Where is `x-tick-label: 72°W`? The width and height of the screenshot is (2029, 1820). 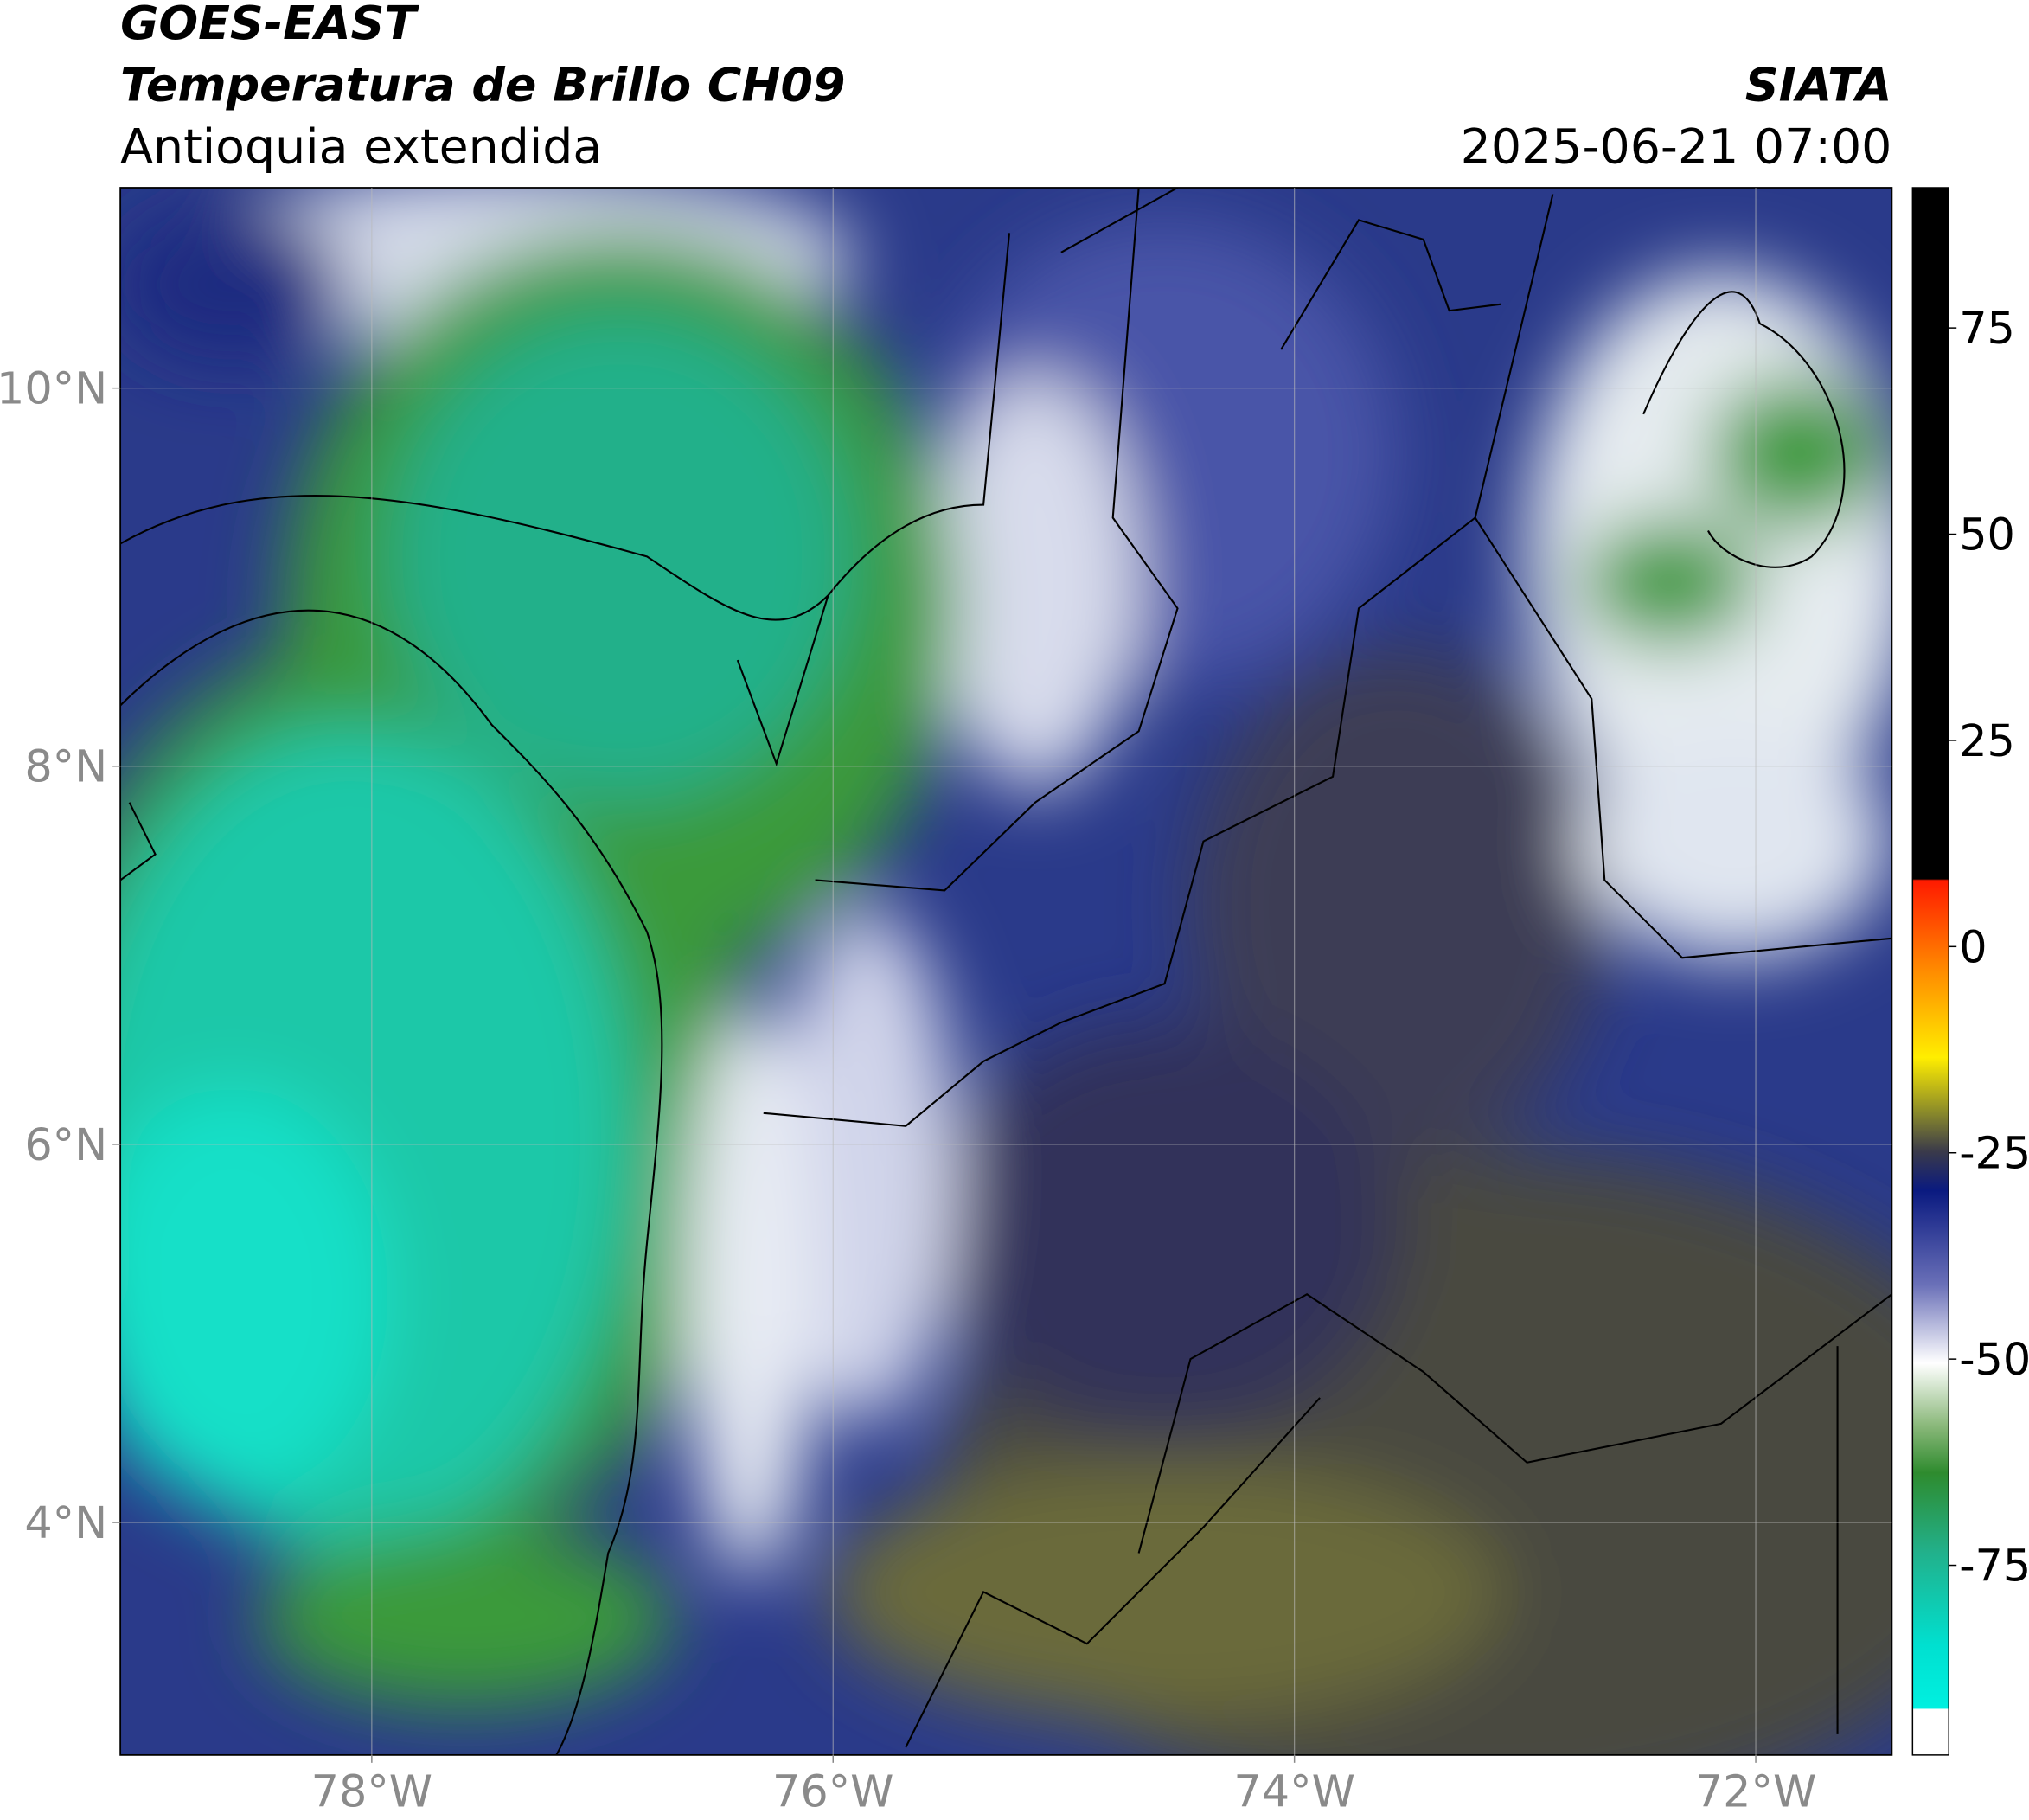
x-tick-label: 72°W is located at coordinates (1755, 1791).